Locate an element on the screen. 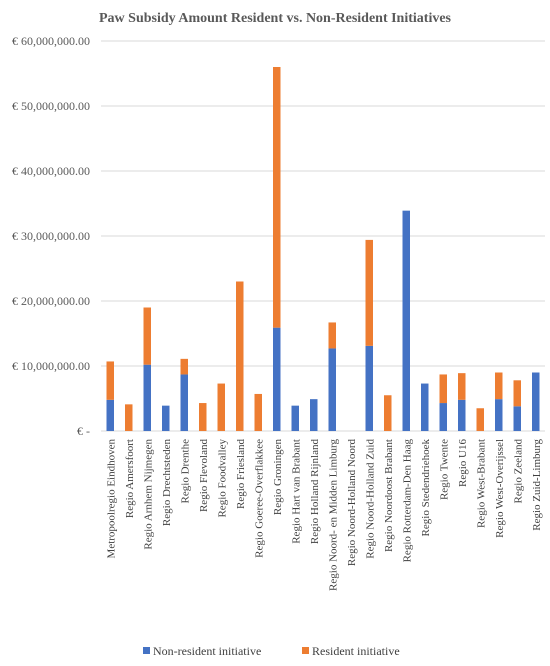 The image size is (550, 666). y-tick-label: € 60,000,000.00 is located at coordinates (51, 41).